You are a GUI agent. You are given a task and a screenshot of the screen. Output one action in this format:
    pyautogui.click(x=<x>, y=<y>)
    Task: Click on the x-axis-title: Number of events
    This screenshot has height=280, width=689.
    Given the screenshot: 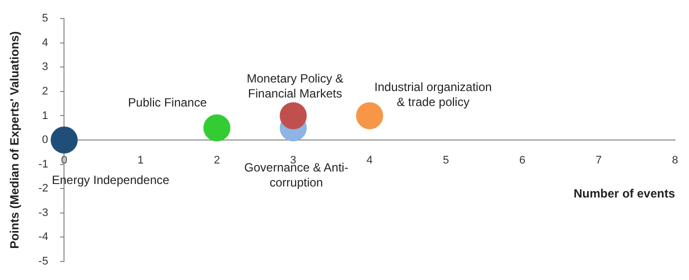 What is the action you would take?
    pyautogui.click(x=625, y=193)
    